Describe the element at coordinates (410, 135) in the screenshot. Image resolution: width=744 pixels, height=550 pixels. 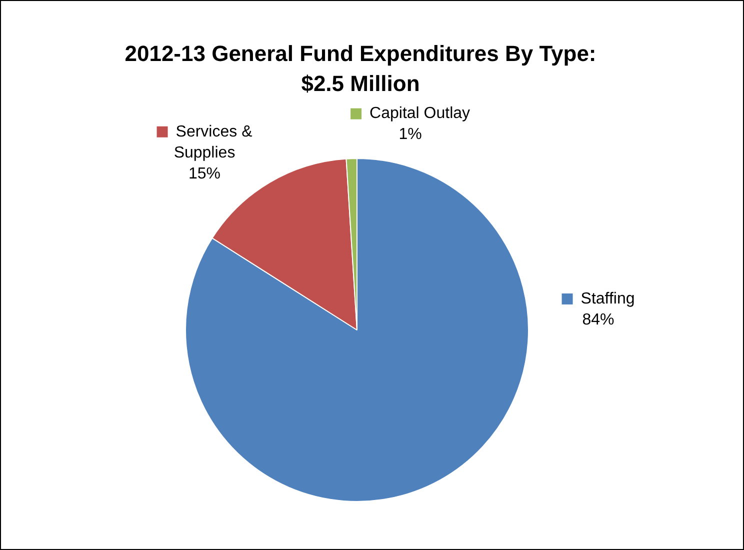
I see `data-label: 1%` at that location.